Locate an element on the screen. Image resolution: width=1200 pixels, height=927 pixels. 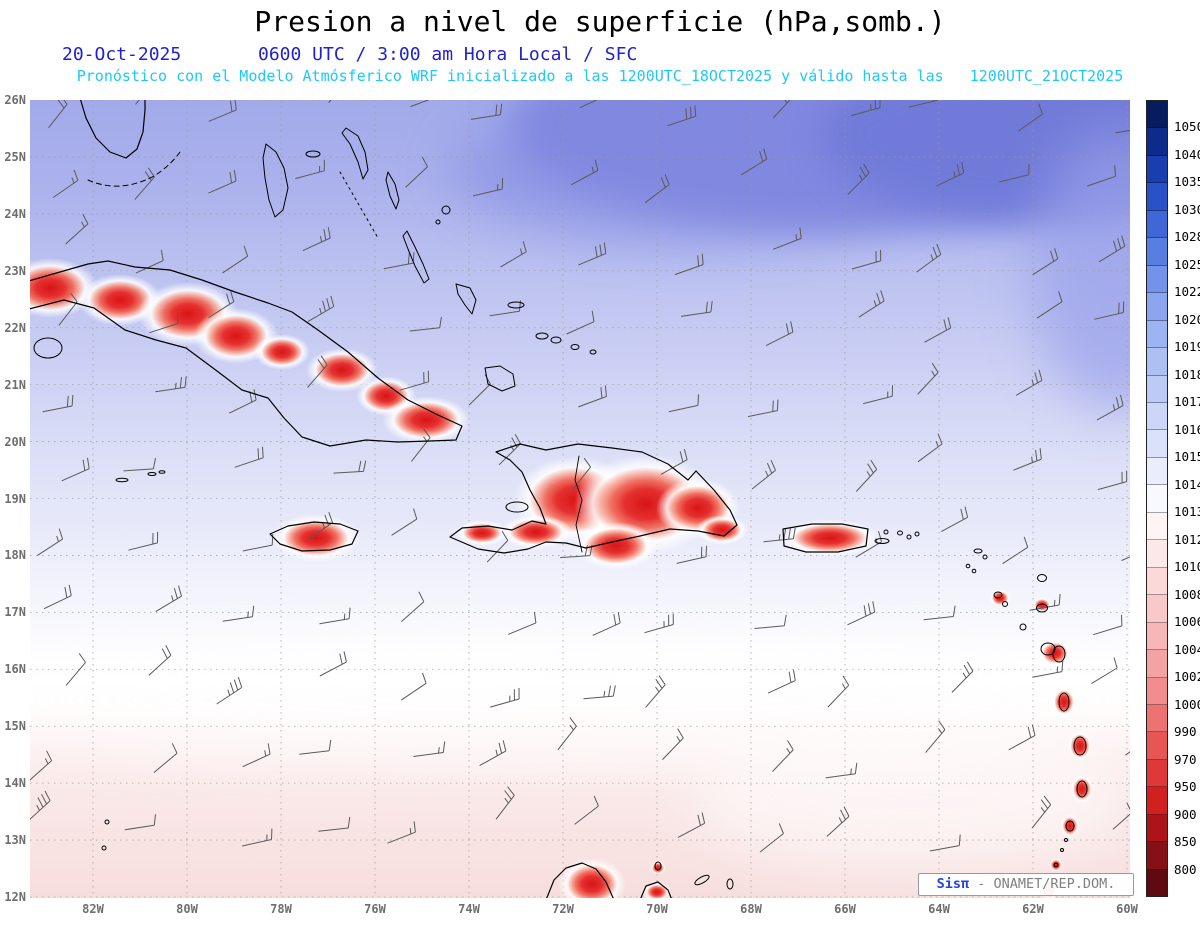
coast-st-vincent is located at coordinates (1070, 826).